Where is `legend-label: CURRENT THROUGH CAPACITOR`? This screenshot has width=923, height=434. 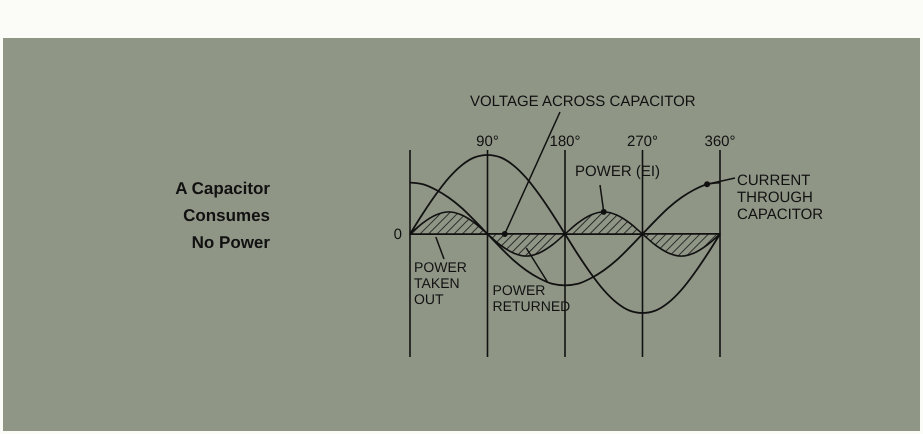
legend-label: CURRENT THROUGH CAPACITOR is located at coordinates (780, 197).